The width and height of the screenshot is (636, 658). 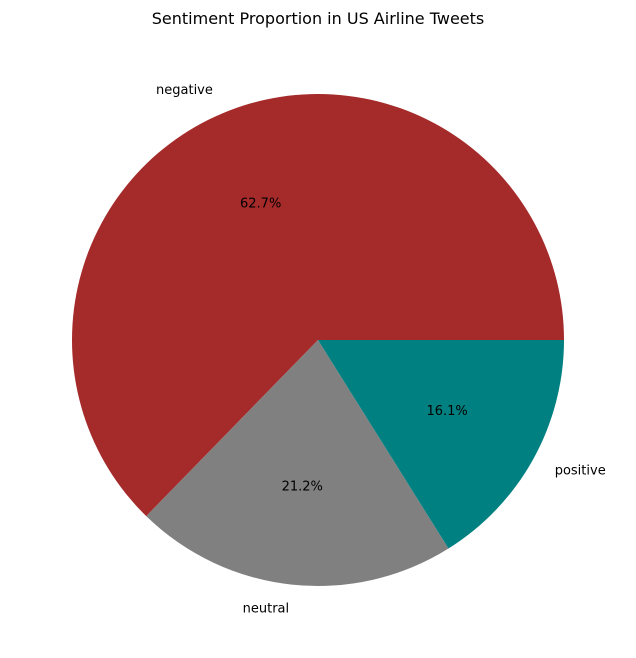 I want to click on category-label-negative: negative, so click(x=184, y=90).